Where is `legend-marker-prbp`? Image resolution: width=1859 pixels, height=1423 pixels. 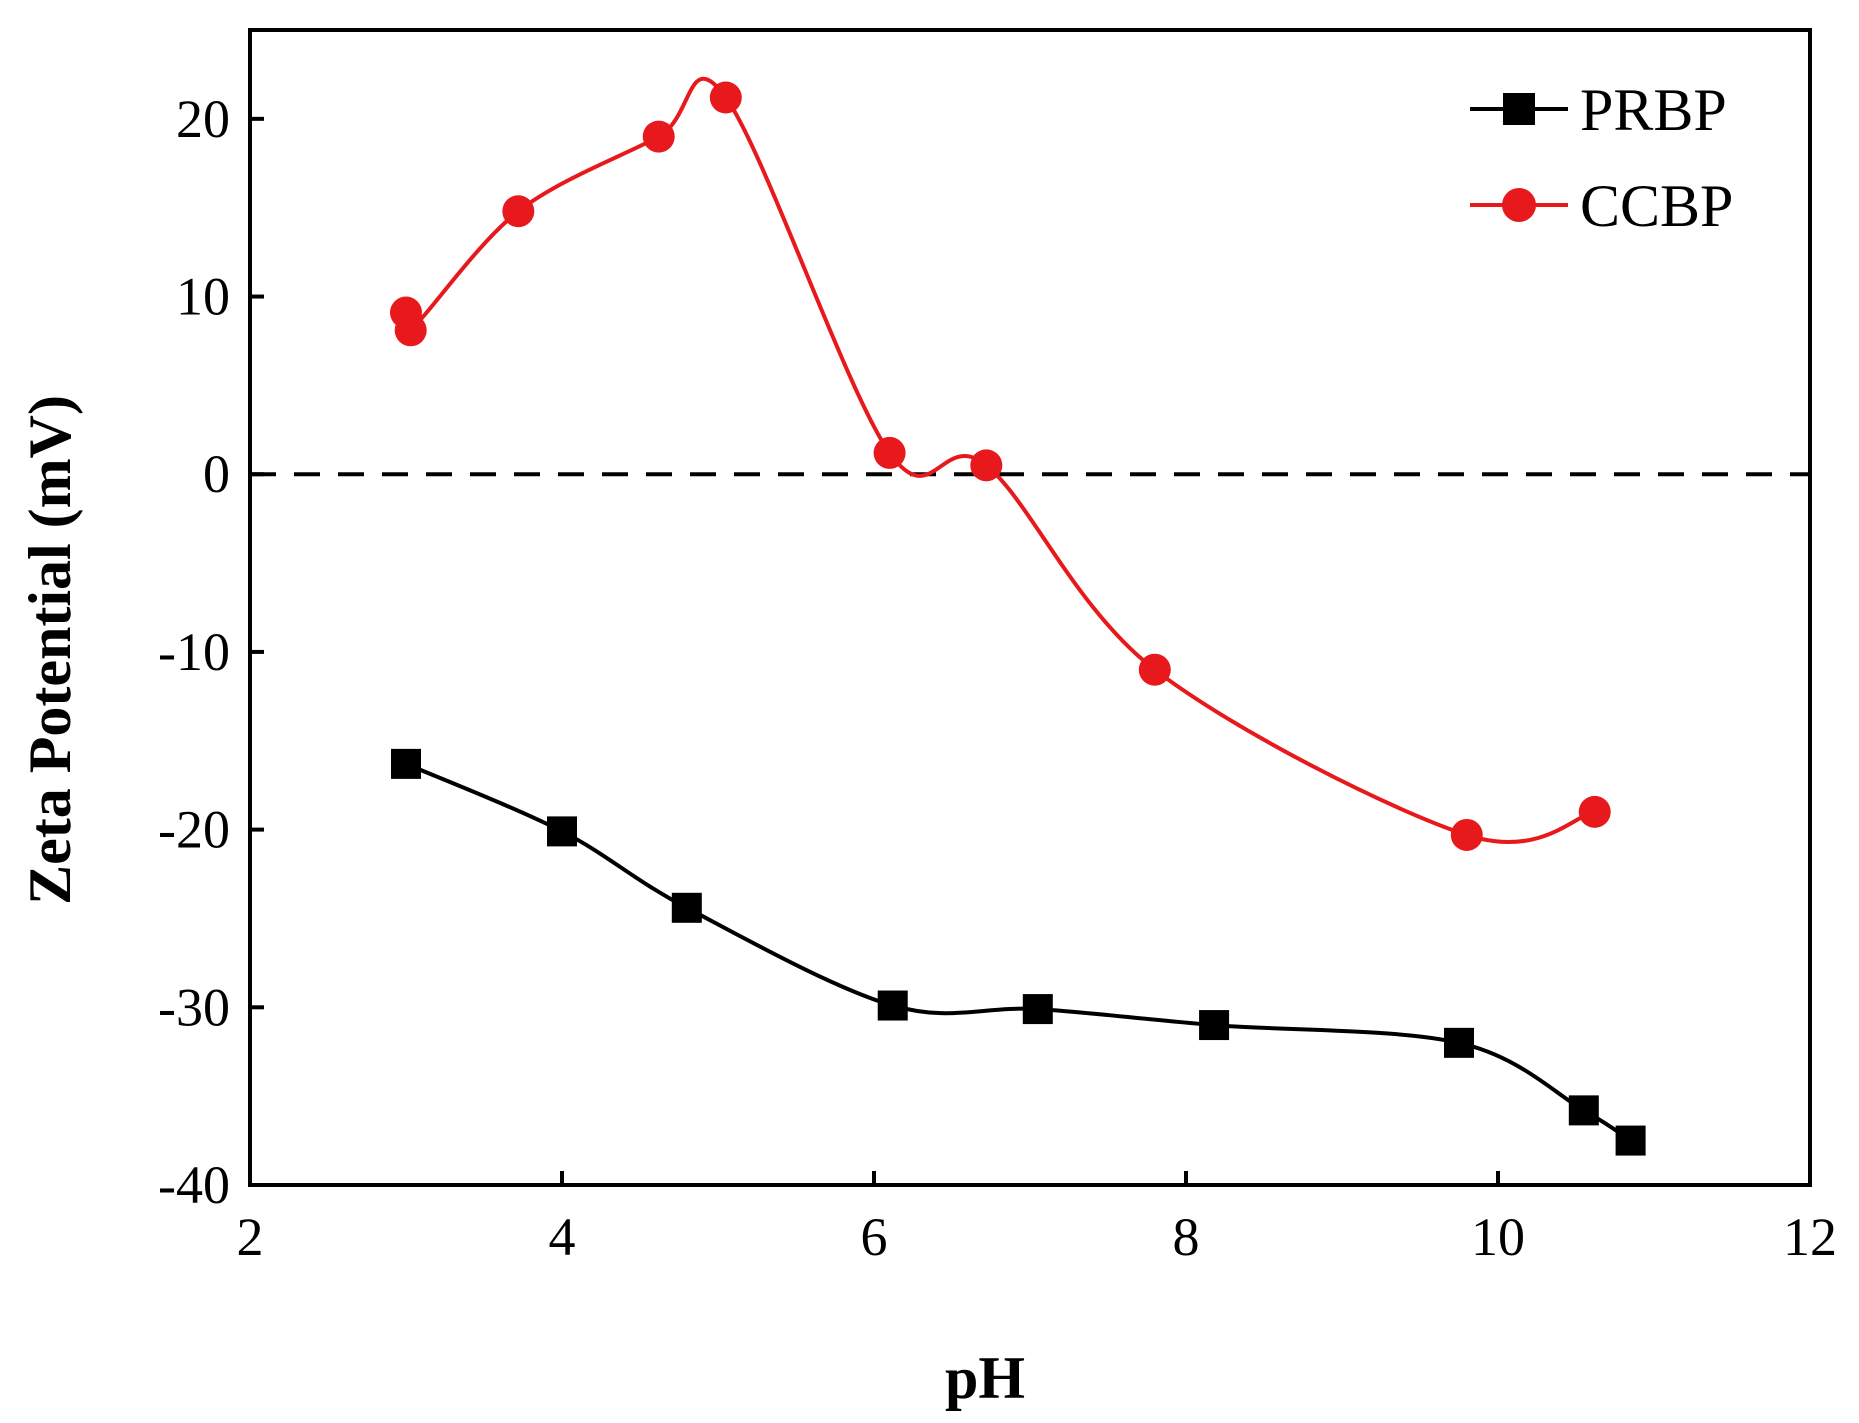 legend-marker-prbp is located at coordinates (1519, 109).